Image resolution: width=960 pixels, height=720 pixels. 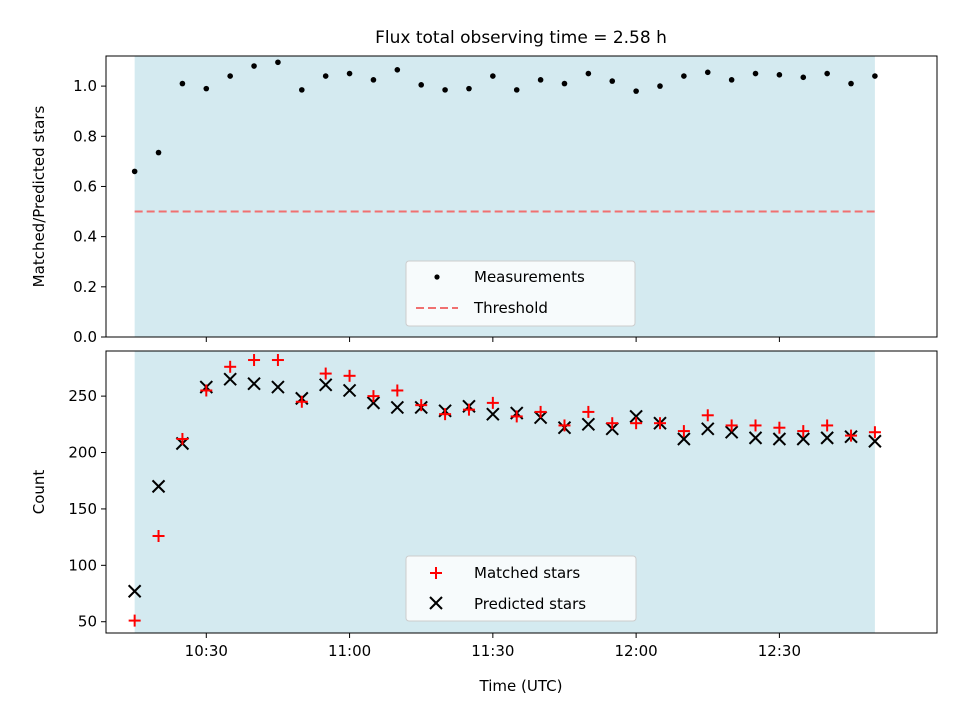 I want to click on x-tick-label: 12:30, so click(x=779, y=651).